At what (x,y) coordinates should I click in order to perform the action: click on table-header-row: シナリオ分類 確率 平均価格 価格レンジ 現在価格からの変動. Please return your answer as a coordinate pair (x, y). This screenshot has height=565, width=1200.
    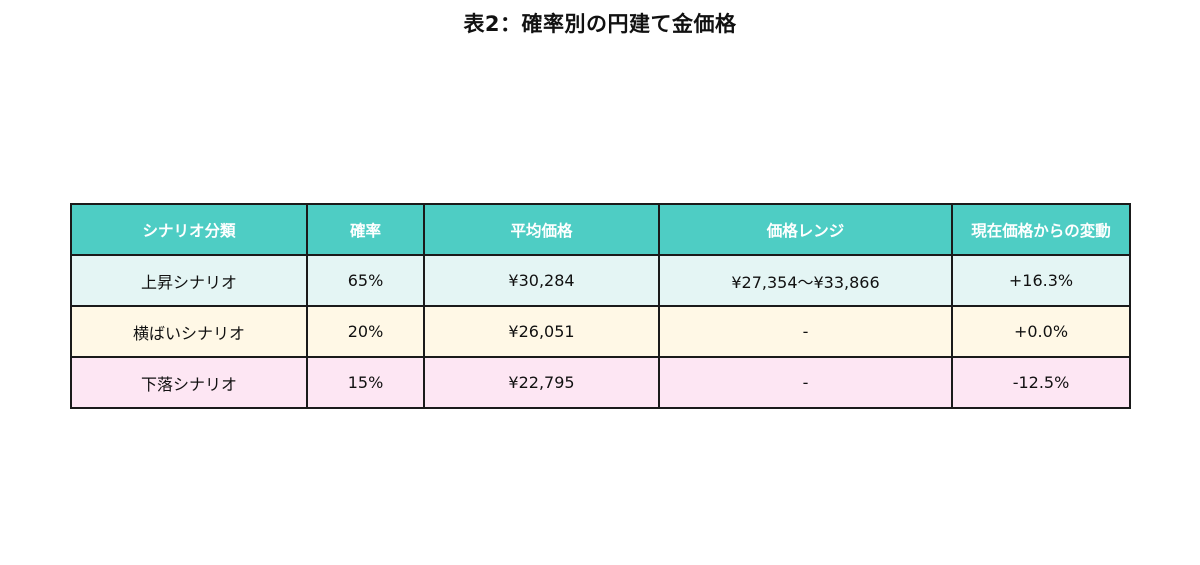
    Looking at the image, I should click on (600, 229).